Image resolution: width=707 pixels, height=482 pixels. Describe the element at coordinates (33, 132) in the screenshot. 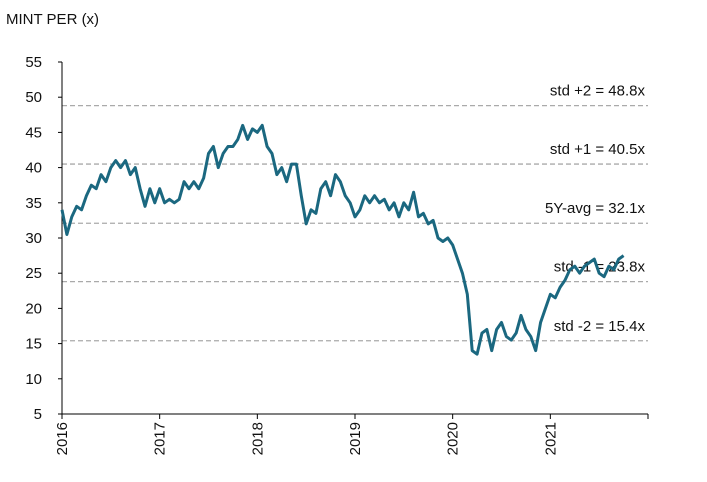

I see `y-tick-label: 45` at that location.